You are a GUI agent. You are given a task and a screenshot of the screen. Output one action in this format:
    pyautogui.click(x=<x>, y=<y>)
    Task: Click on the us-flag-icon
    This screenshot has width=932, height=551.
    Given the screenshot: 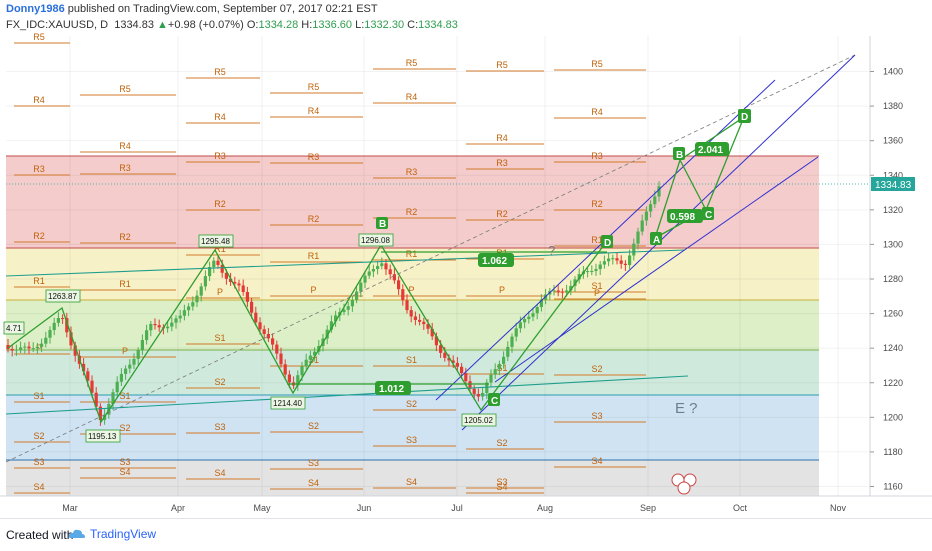 What is the action you would take?
    pyautogui.click(x=684, y=488)
    